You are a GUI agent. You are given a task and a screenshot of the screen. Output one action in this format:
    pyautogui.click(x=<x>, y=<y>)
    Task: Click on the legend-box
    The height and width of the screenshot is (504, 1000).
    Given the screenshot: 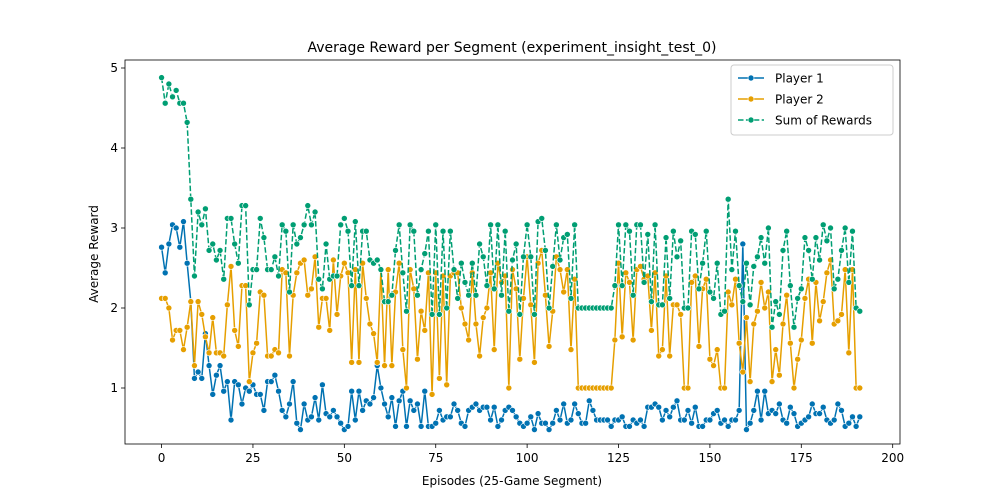 What is the action you would take?
    pyautogui.click(x=812, y=100)
    